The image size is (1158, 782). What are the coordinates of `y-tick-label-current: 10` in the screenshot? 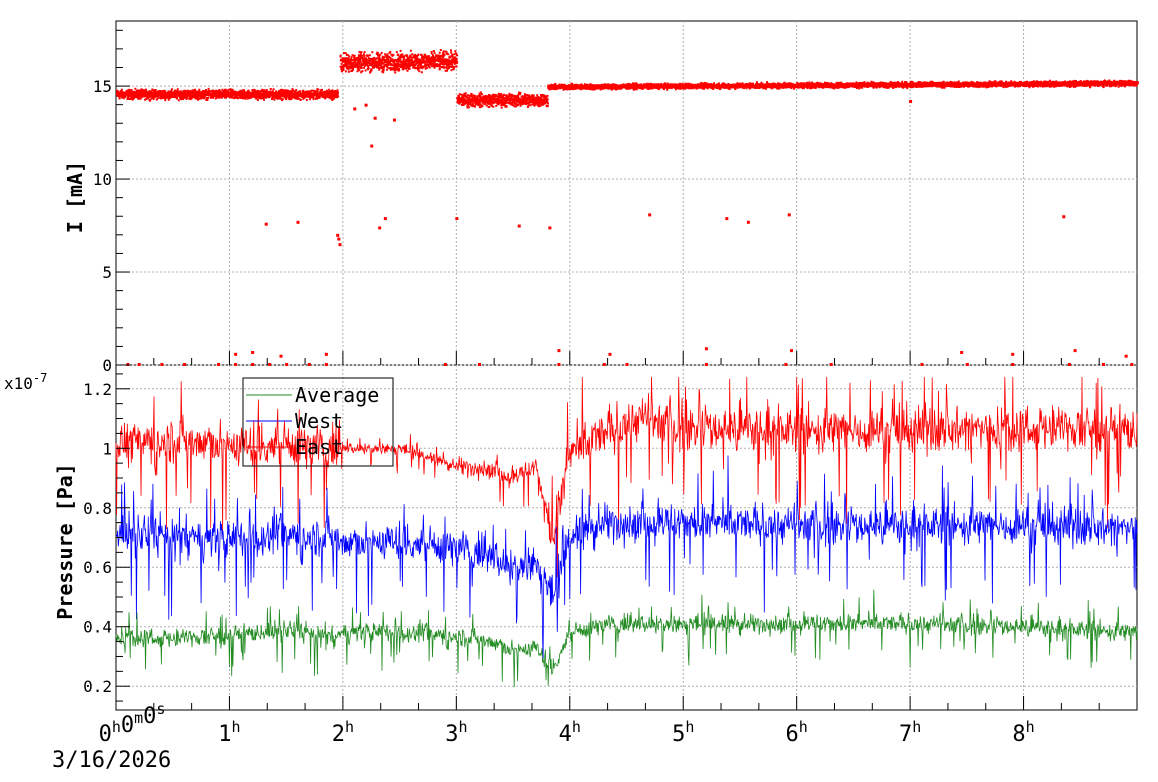 It's located at (102, 179).